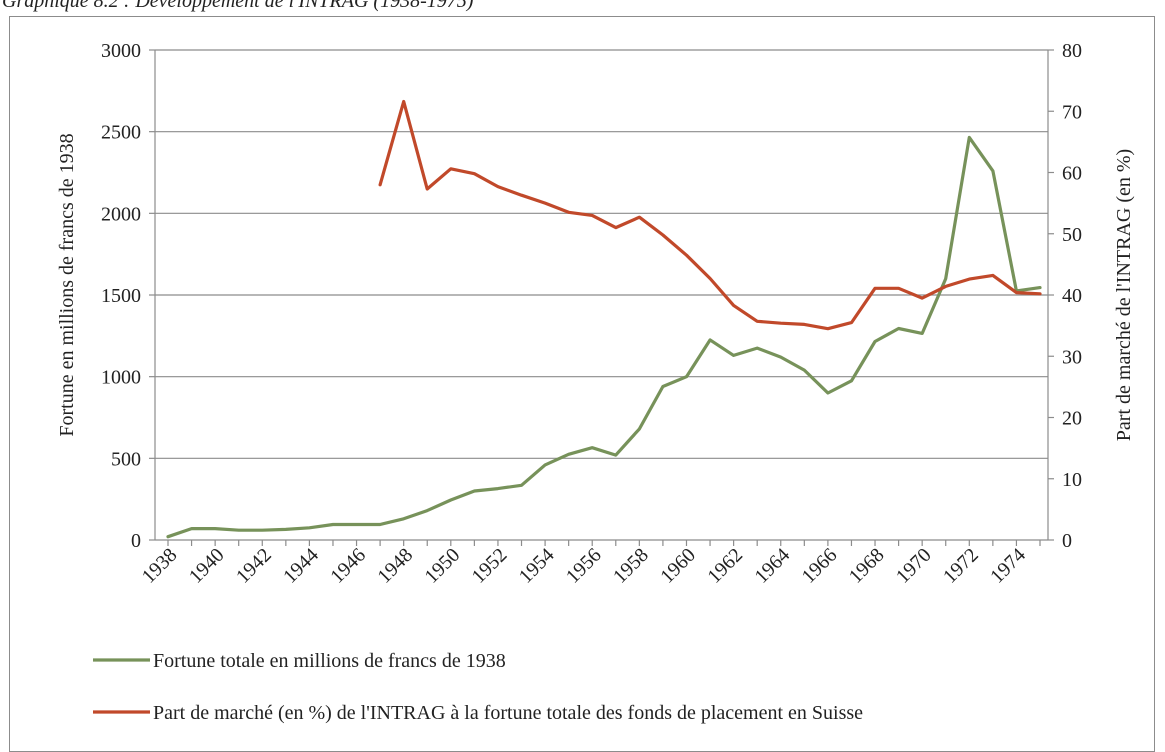 This screenshot has height=752, width=1165. I want to click on y-tick-label-left: 3000, so click(121, 51).